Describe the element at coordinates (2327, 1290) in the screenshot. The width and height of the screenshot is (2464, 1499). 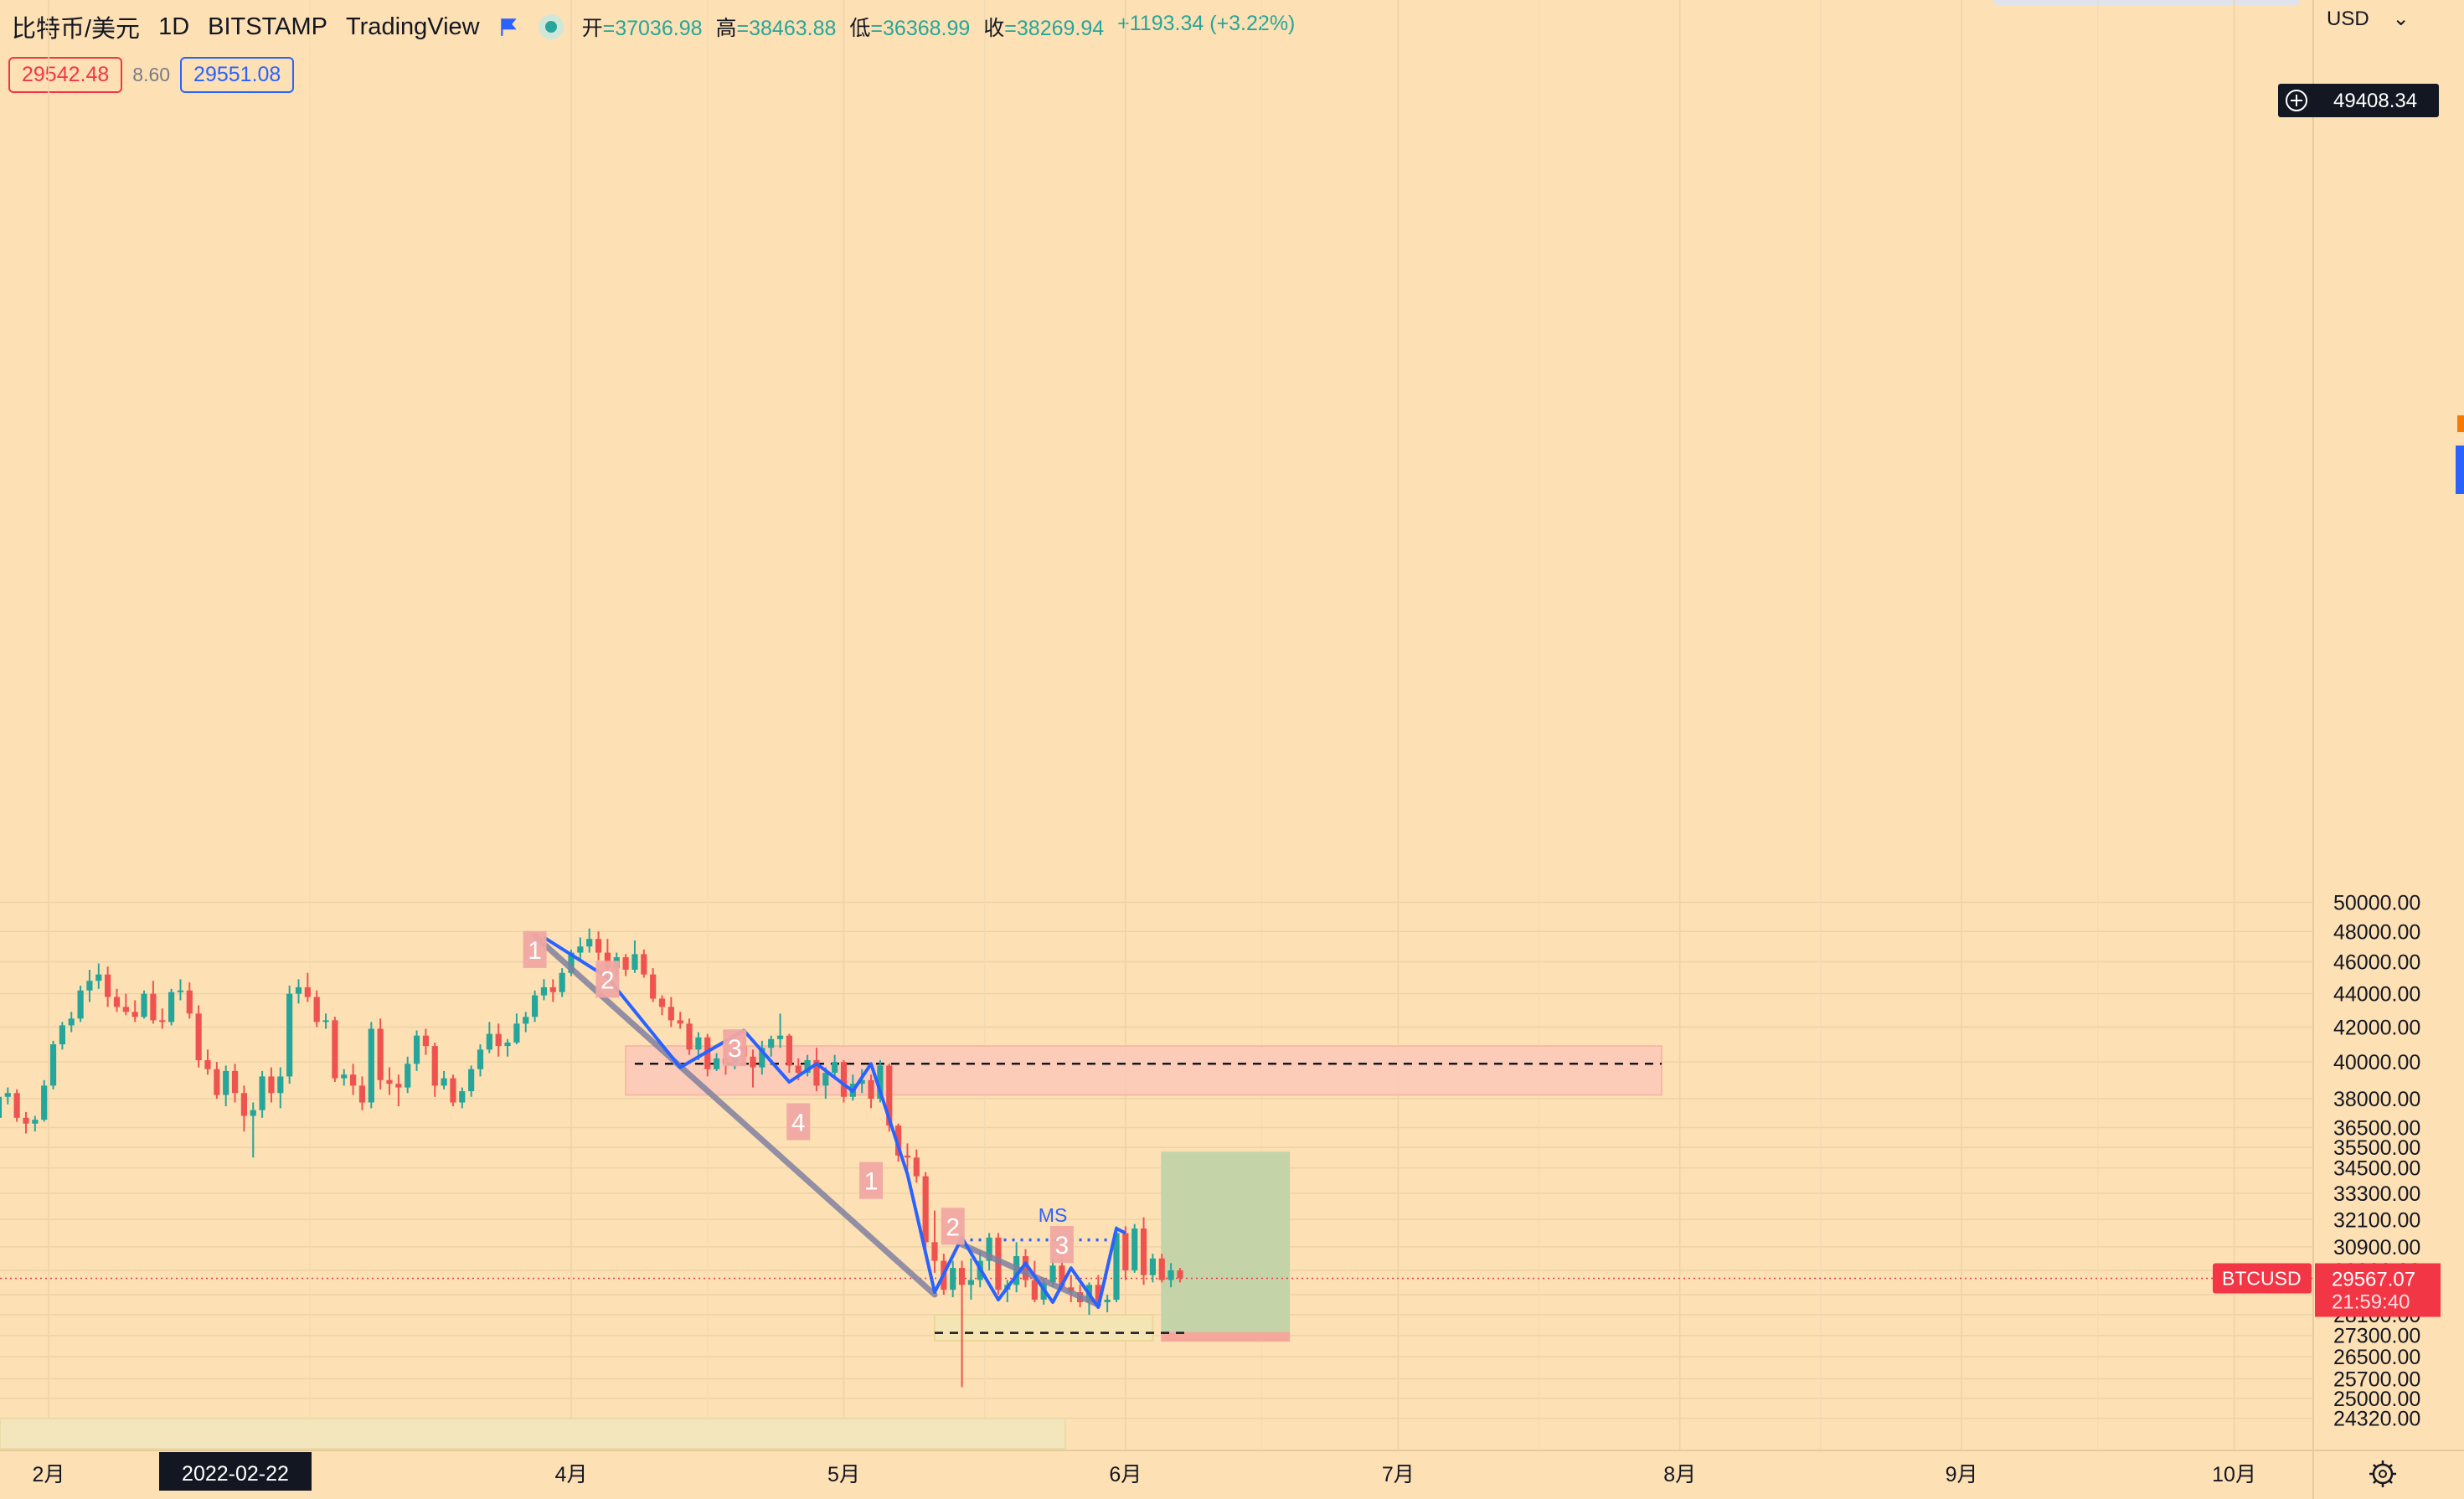
I see `last-price-tag: BTCUSD 29567.07 21:59:40` at that location.